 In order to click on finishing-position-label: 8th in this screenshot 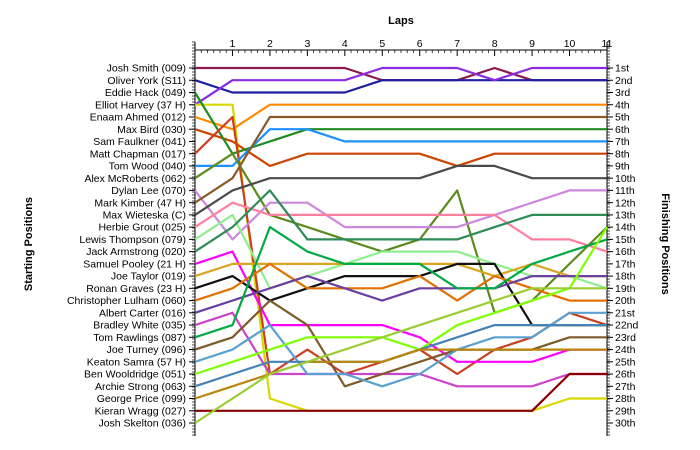, I will do `click(622, 154)`.